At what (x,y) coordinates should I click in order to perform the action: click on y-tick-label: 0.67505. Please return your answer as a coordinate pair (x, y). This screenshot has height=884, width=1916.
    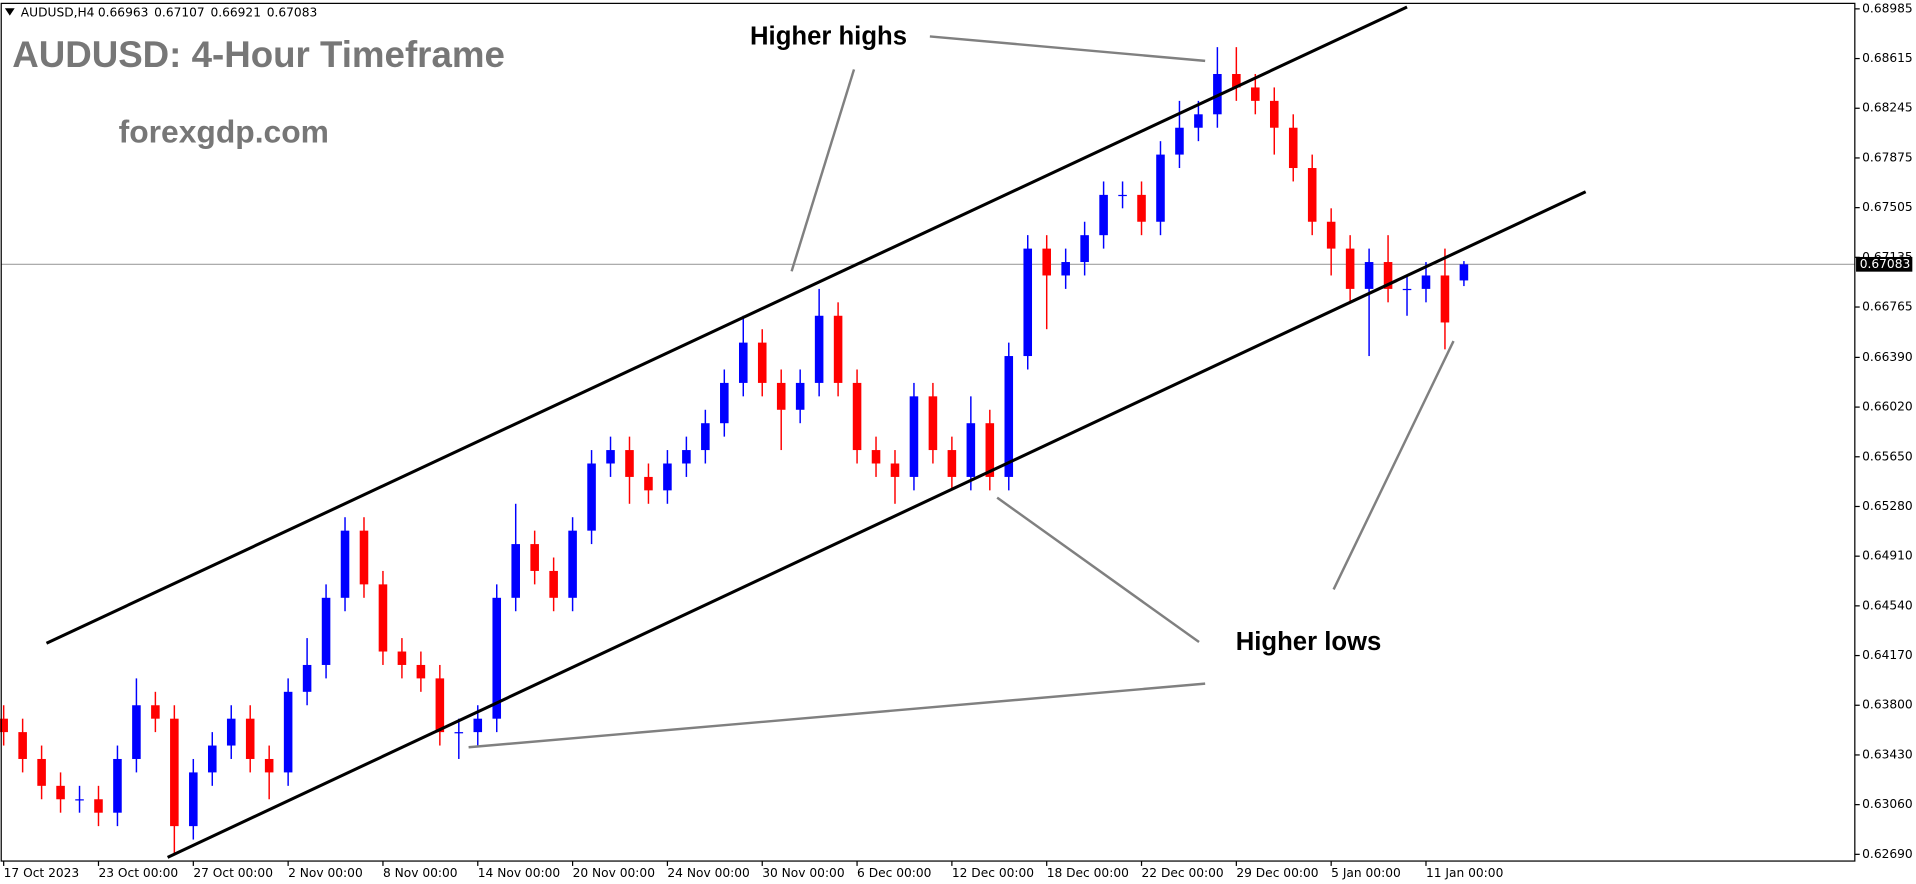
    Looking at the image, I should click on (1887, 207).